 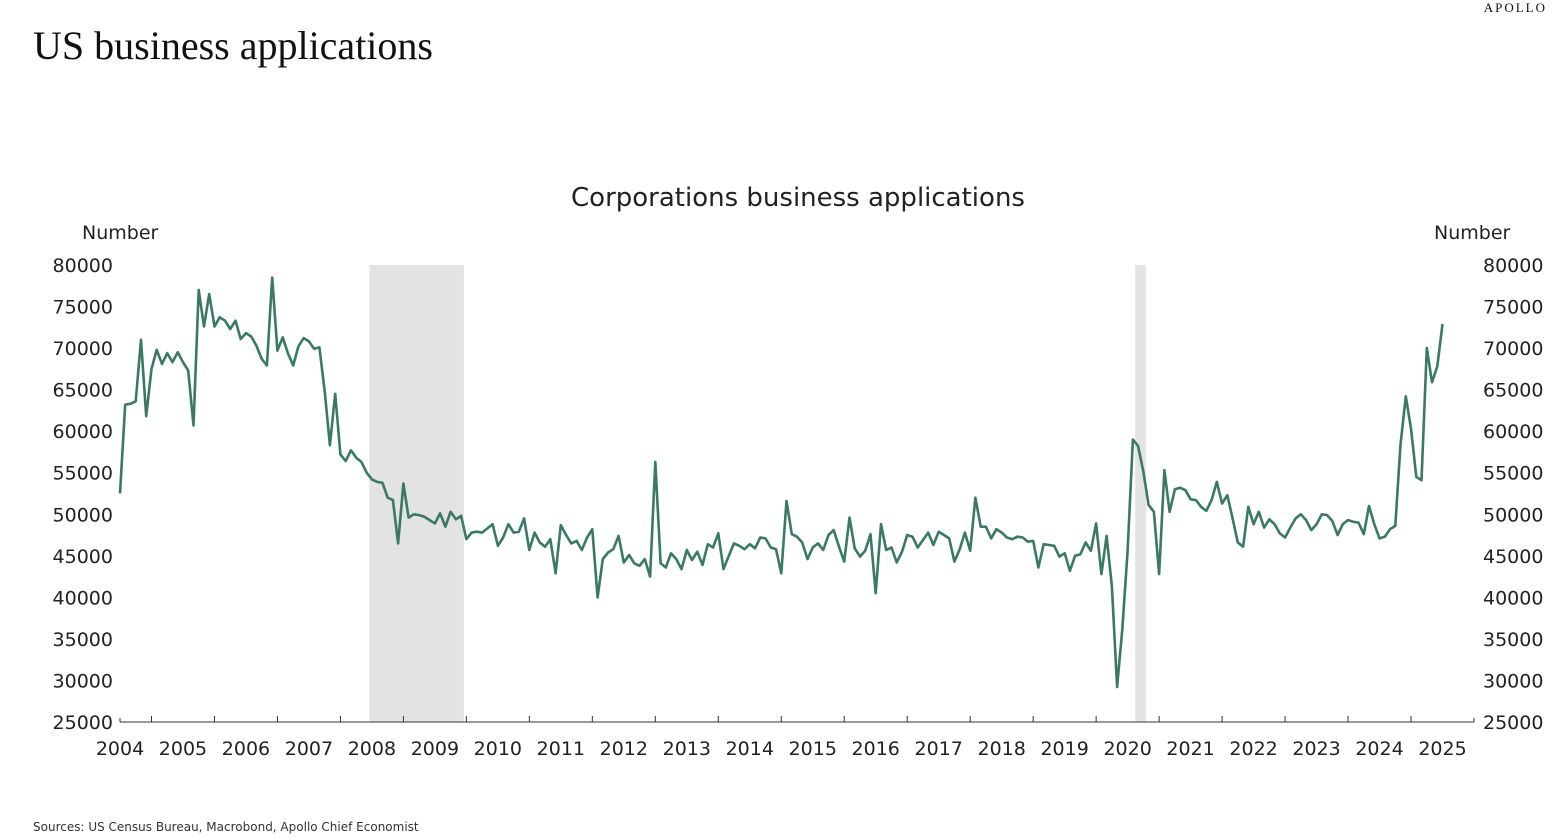 What do you see at coordinates (798, 198) in the screenshot?
I see `chart-title: Corporations business applications` at bounding box center [798, 198].